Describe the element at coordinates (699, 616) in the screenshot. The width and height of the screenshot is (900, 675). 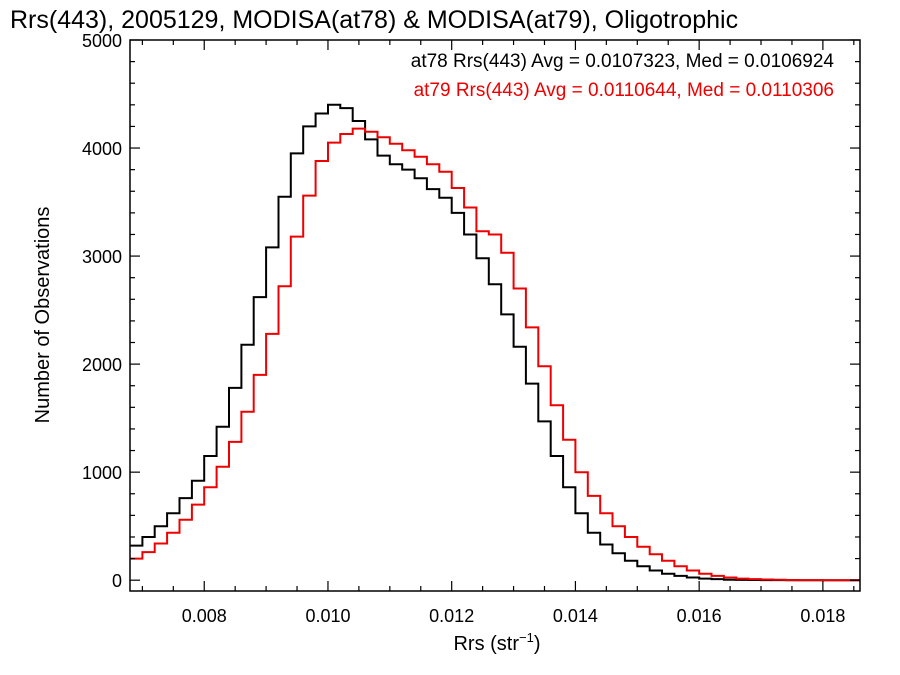
I see `x-tick-label: 0.016` at that location.